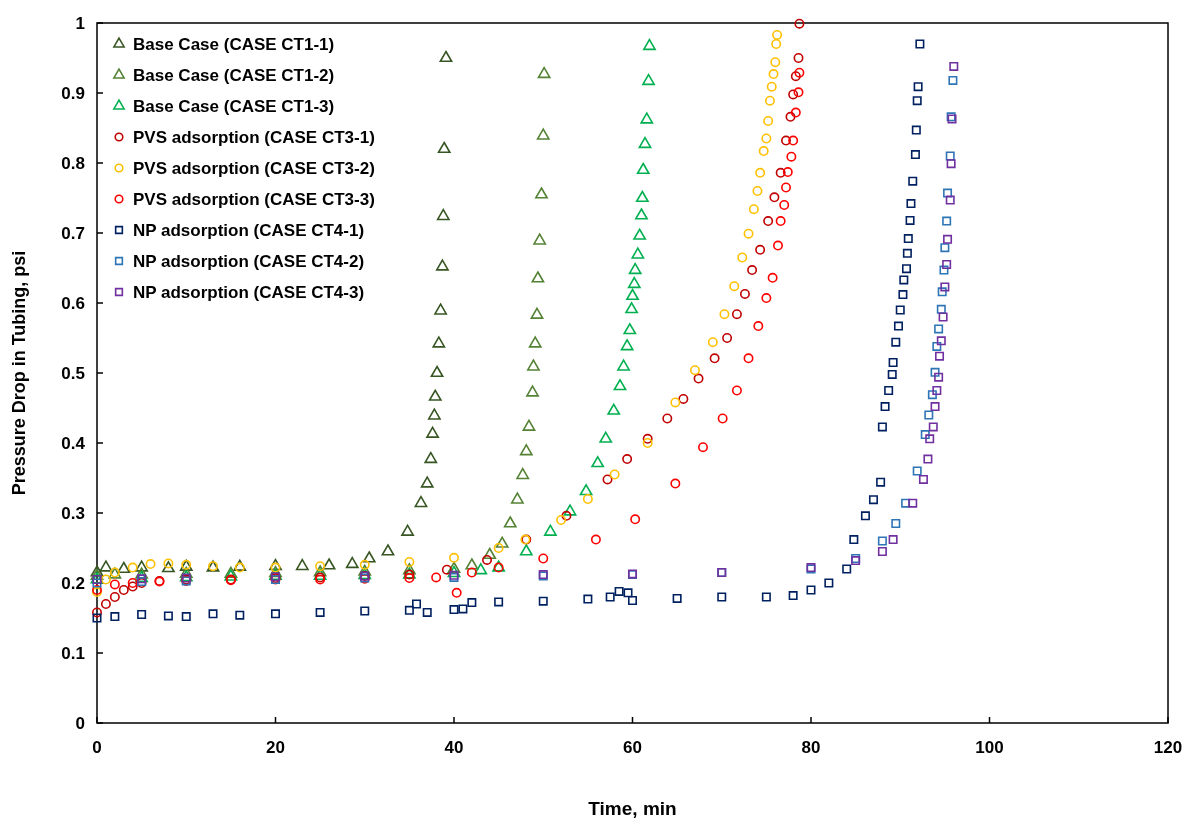 This screenshot has width=1200, height=819. Describe the element at coordinates (73, 513) in the screenshot. I see `y-tick-label: 0.3` at that location.